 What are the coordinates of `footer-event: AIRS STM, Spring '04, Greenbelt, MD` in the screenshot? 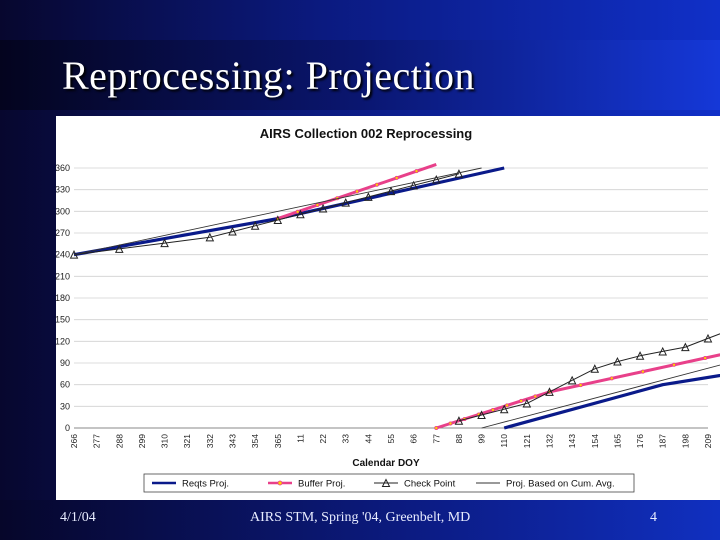 It's located at (360, 517).